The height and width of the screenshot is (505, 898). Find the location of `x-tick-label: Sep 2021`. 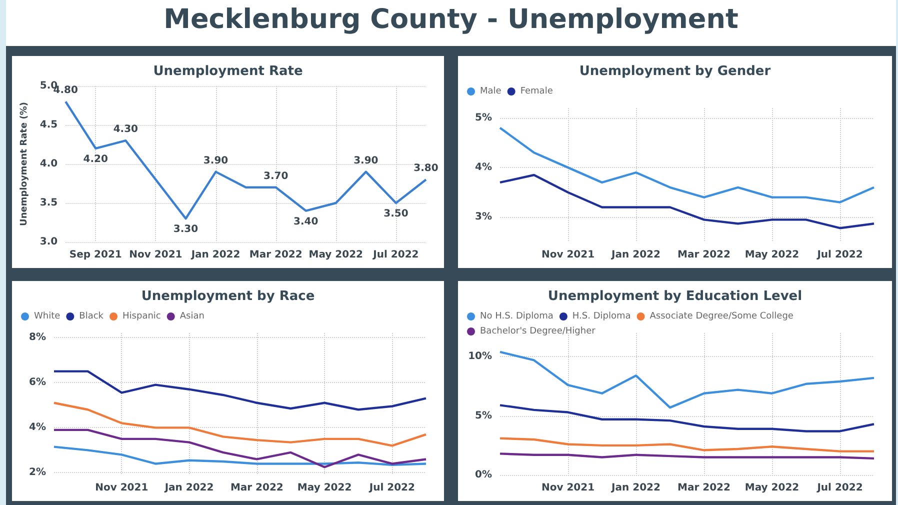

x-tick-label: Sep 2021 is located at coordinates (95, 255).